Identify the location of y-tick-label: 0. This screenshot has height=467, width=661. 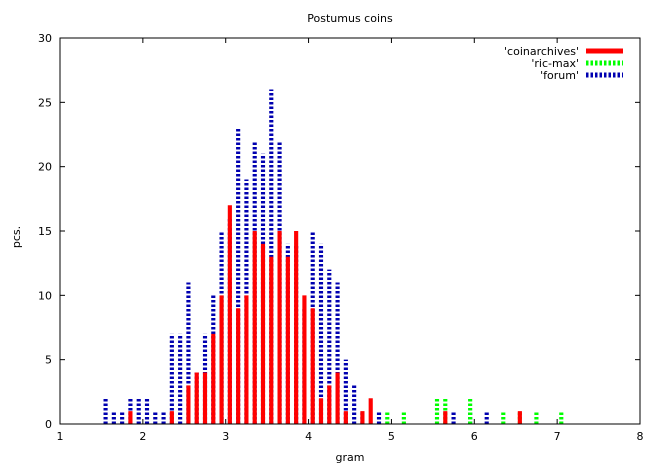
(48, 424).